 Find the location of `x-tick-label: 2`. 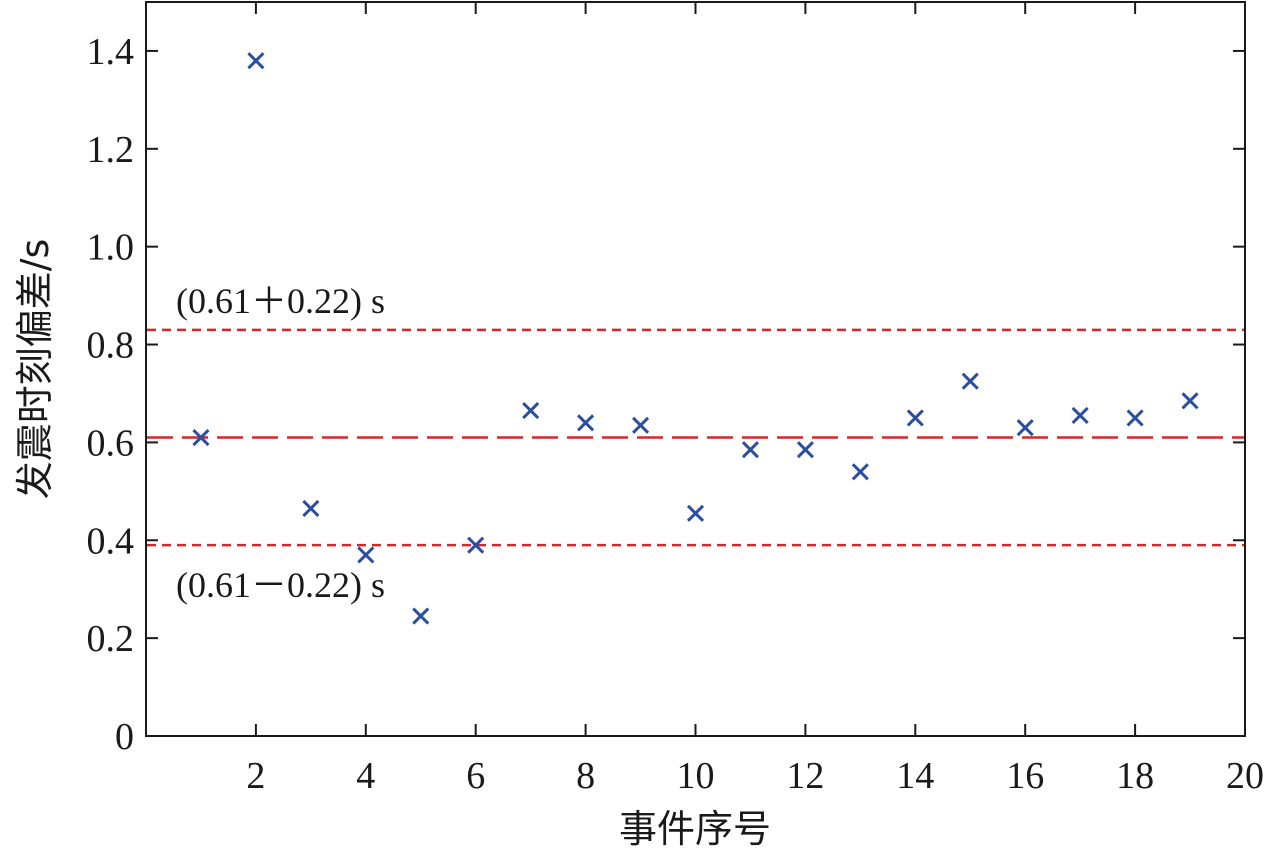

x-tick-label: 2 is located at coordinates (255, 776).